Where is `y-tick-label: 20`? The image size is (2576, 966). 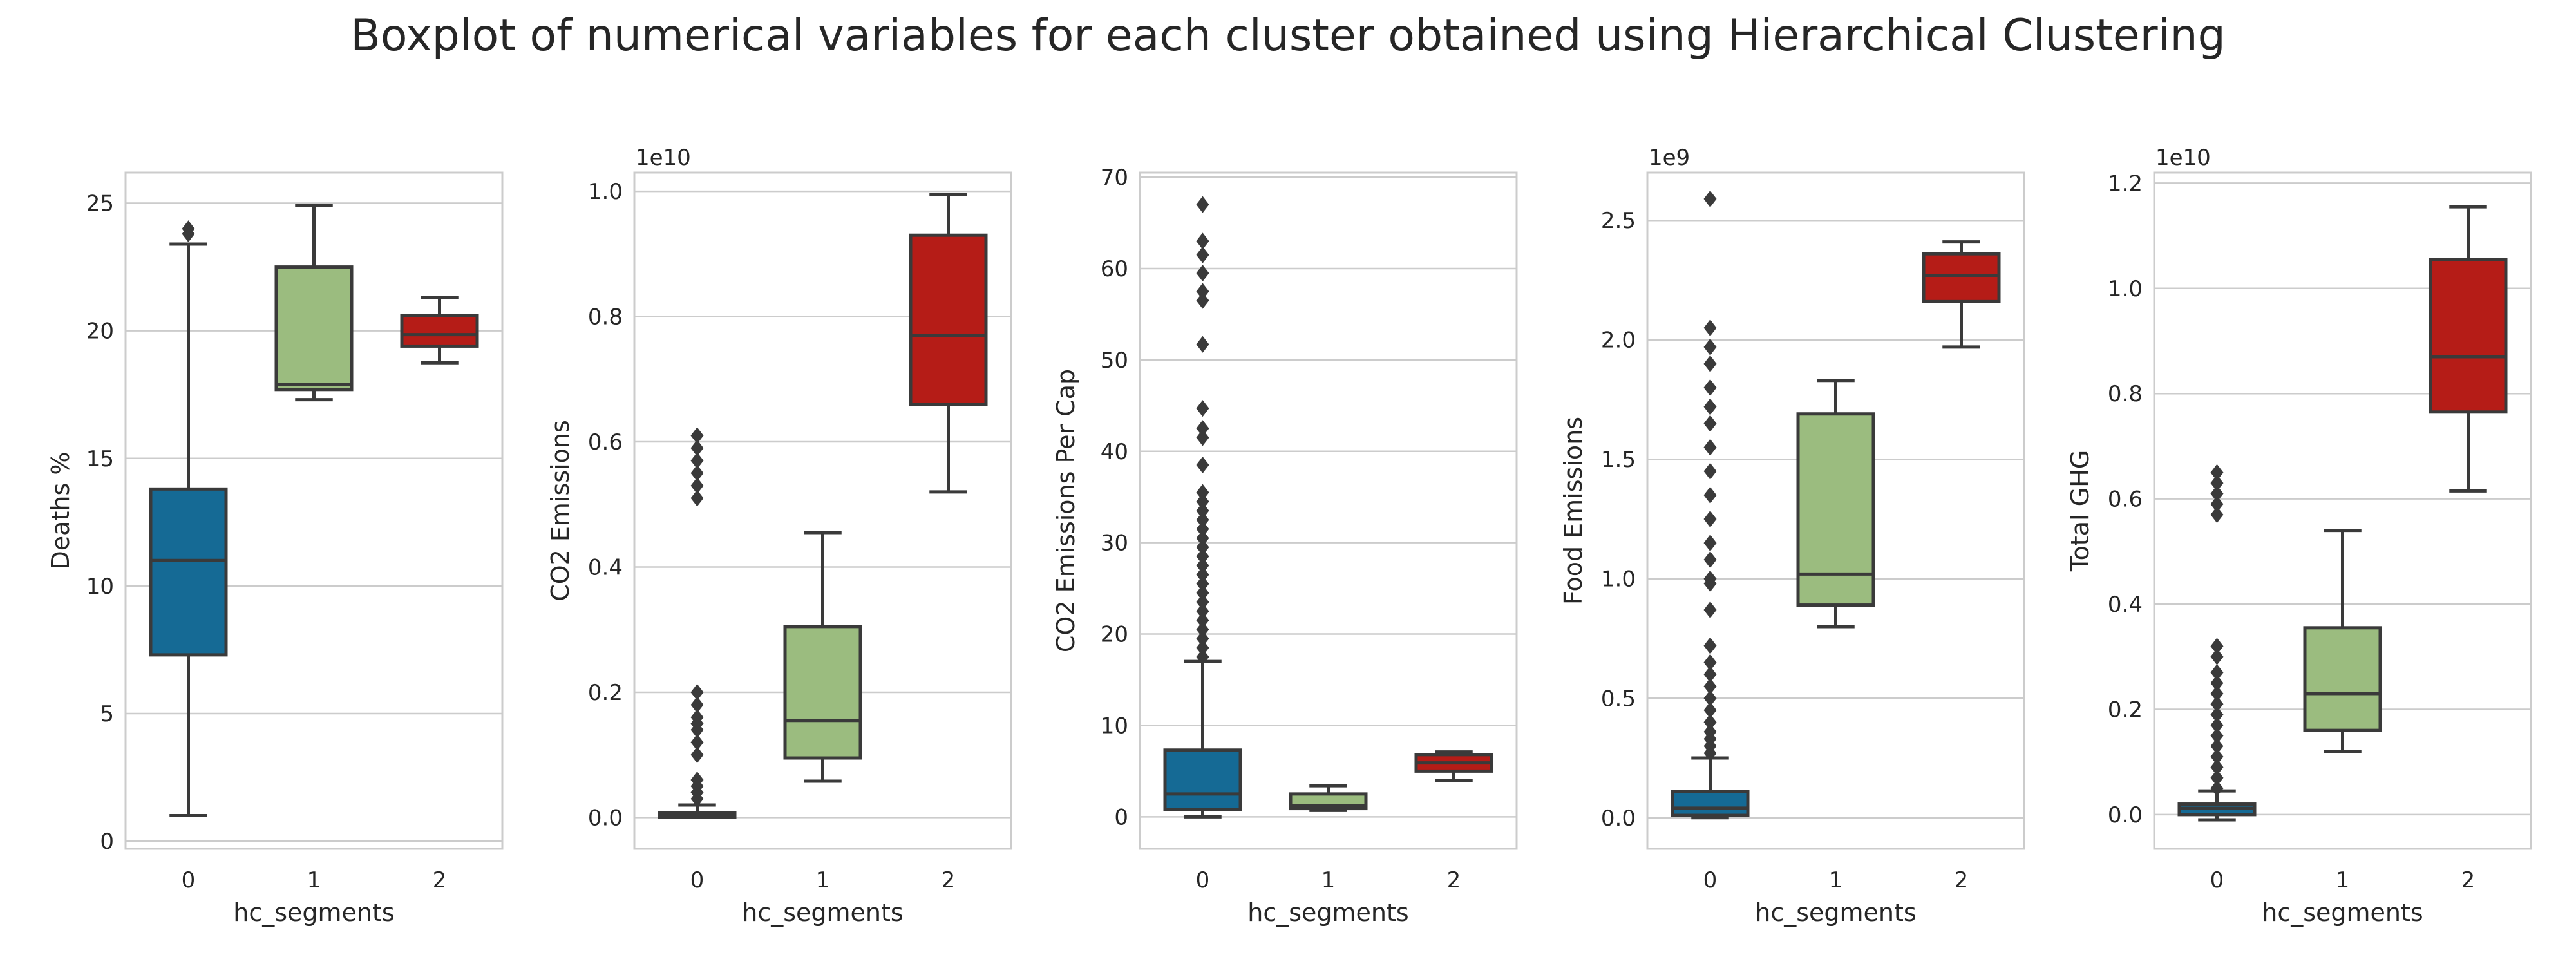
y-tick-label: 20 is located at coordinates (100, 332).